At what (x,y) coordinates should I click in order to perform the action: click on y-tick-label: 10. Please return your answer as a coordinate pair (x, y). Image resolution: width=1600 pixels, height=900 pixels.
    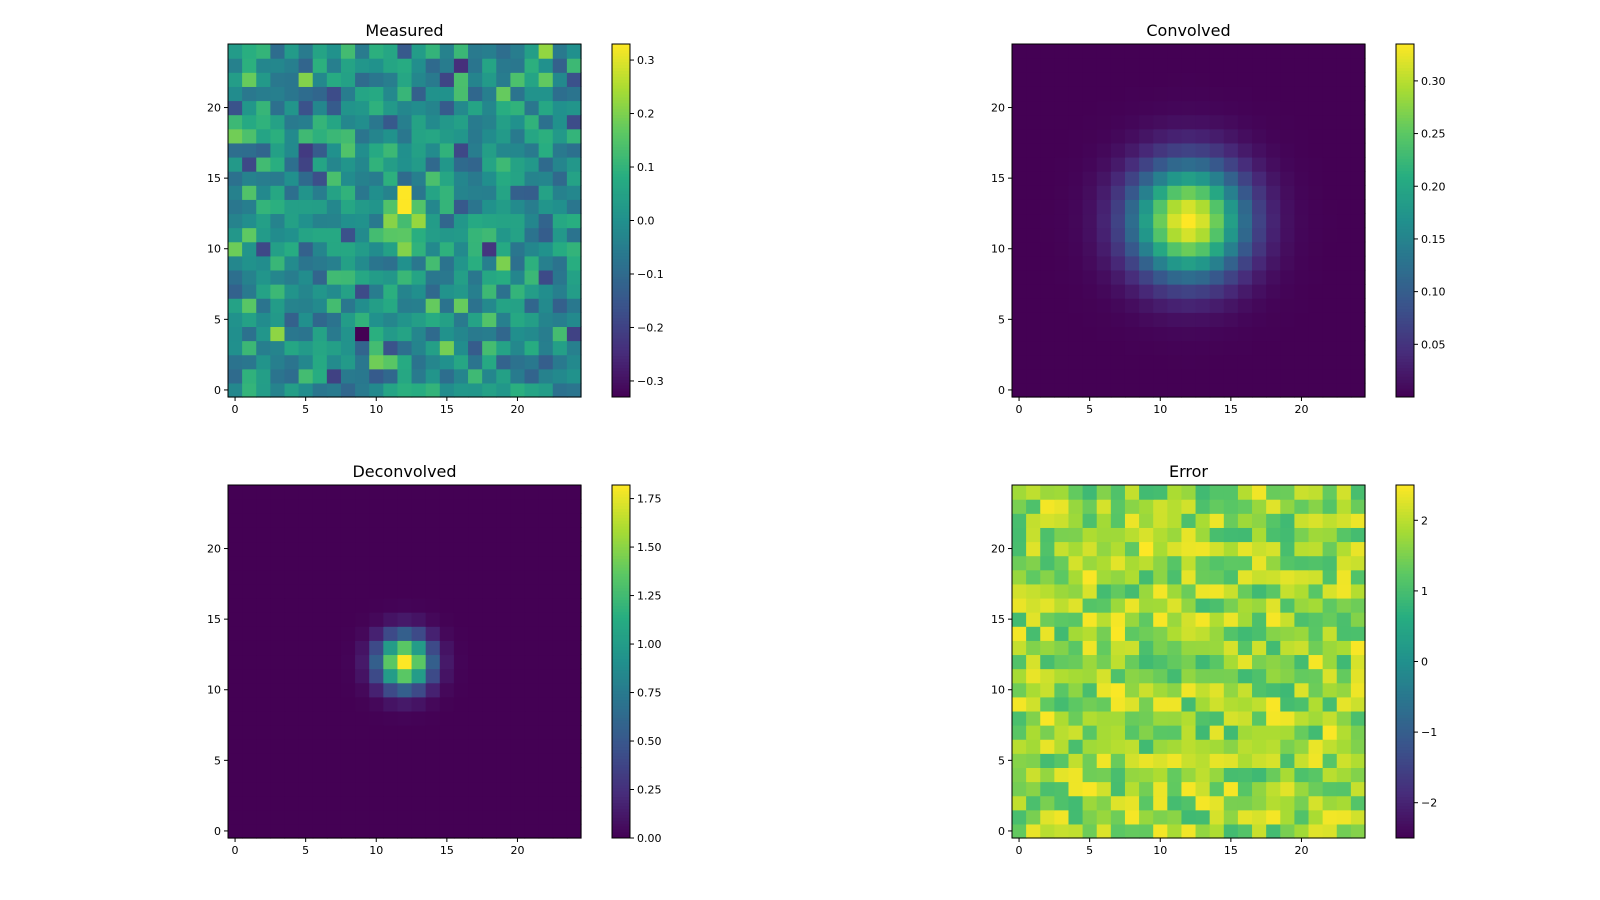
    Looking at the image, I should click on (998, 249).